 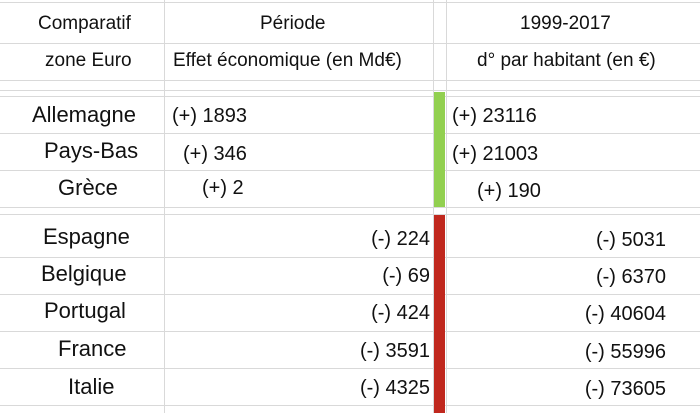 What do you see at coordinates (223, 188) in the screenshot?
I see `effect-grece: (+) 2` at bounding box center [223, 188].